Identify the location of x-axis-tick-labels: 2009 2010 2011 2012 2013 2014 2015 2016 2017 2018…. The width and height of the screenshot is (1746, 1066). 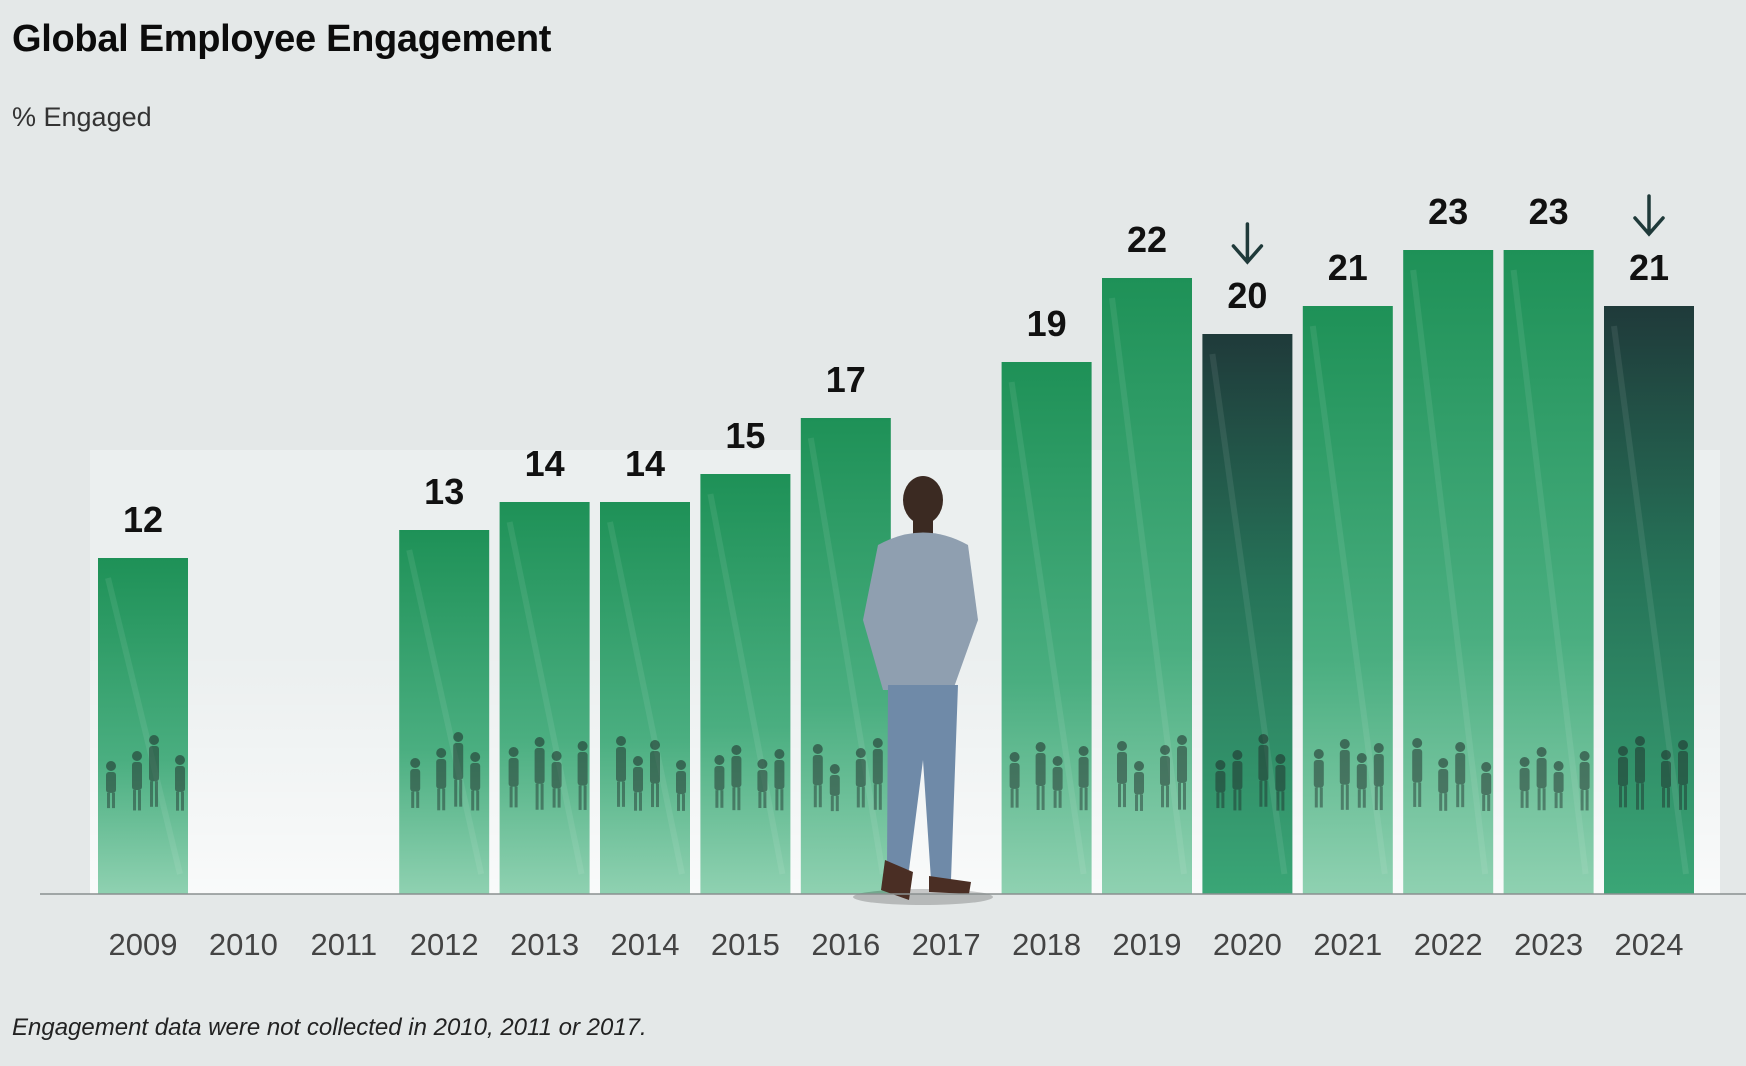
(896, 944).